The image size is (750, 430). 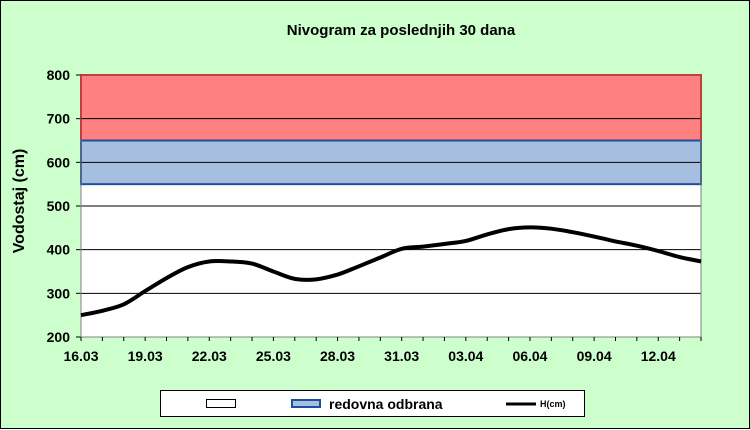 I want to click on legend-line-swatch, so click(x=521, y=404).